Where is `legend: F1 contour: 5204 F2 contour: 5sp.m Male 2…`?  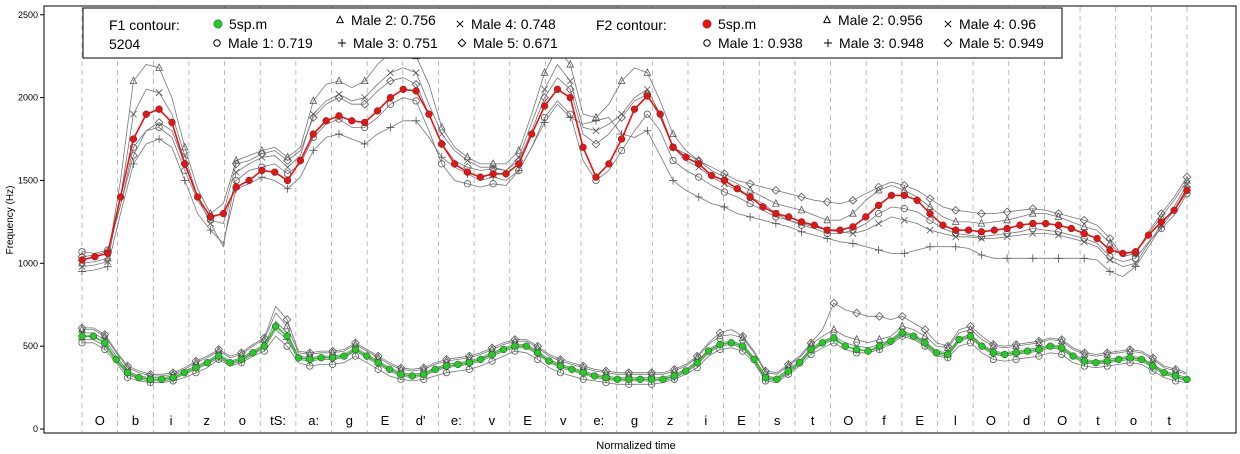
legend: F1 contour: 5204 F2 contour: 5sp.m Male 2… is located at coordinates (572, 33).